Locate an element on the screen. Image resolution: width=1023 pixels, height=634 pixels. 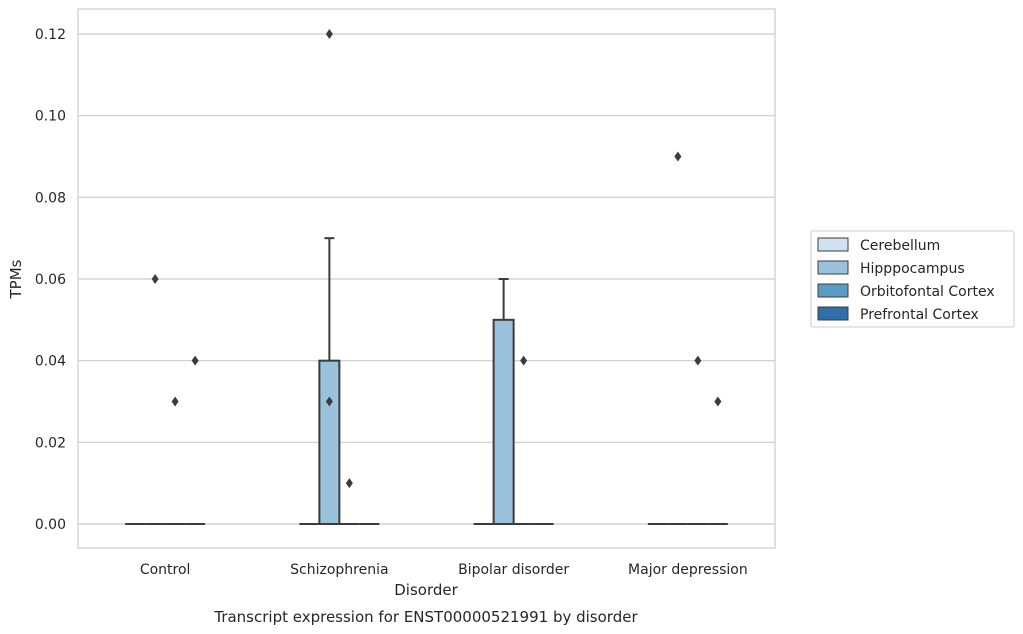
x-axis-title: Disorder is located at coordinates (426, 590).